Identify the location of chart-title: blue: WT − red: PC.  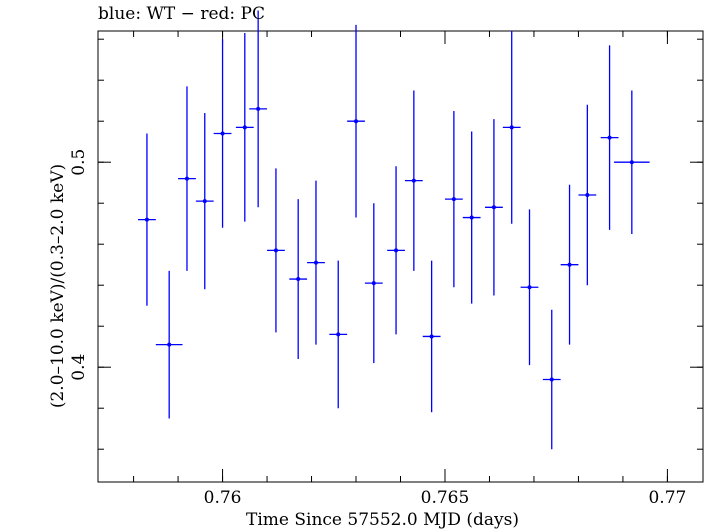
(181, 14).